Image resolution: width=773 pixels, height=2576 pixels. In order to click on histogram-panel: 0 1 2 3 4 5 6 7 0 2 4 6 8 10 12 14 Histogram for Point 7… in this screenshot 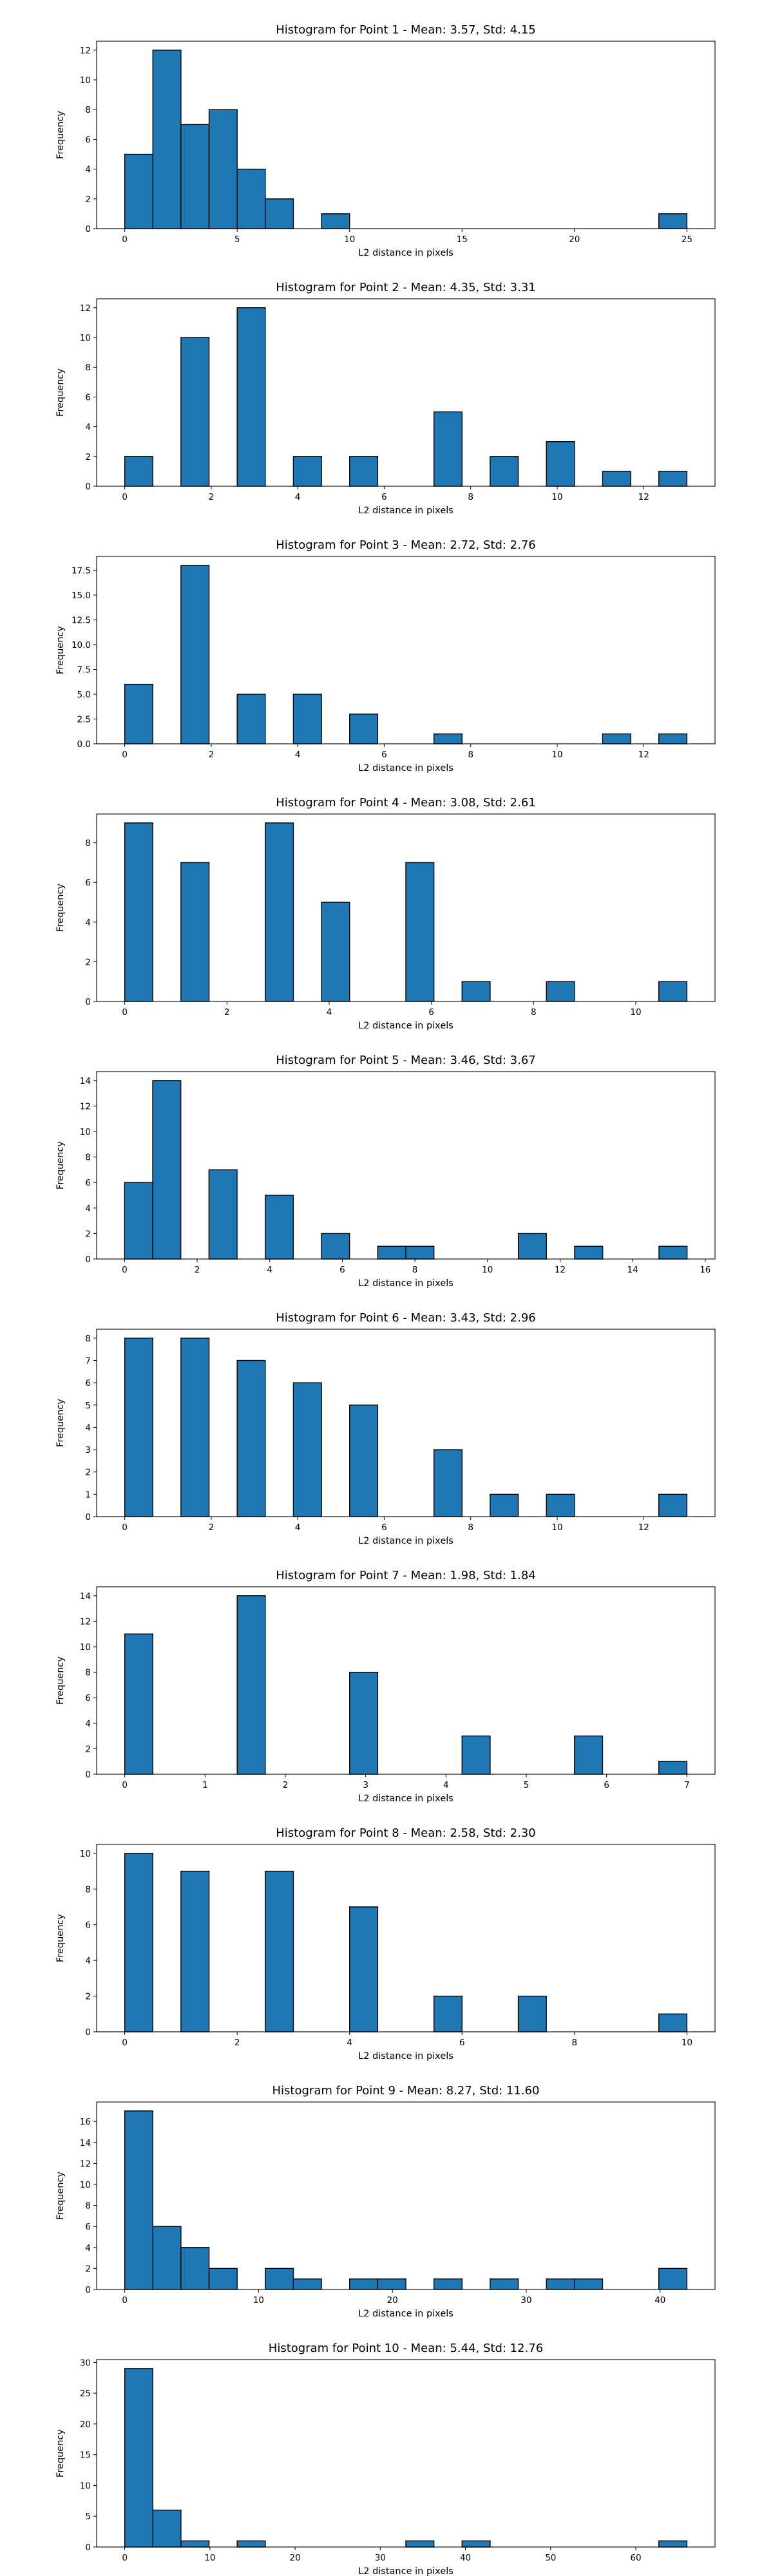, I will do `click(386, 1675)`.